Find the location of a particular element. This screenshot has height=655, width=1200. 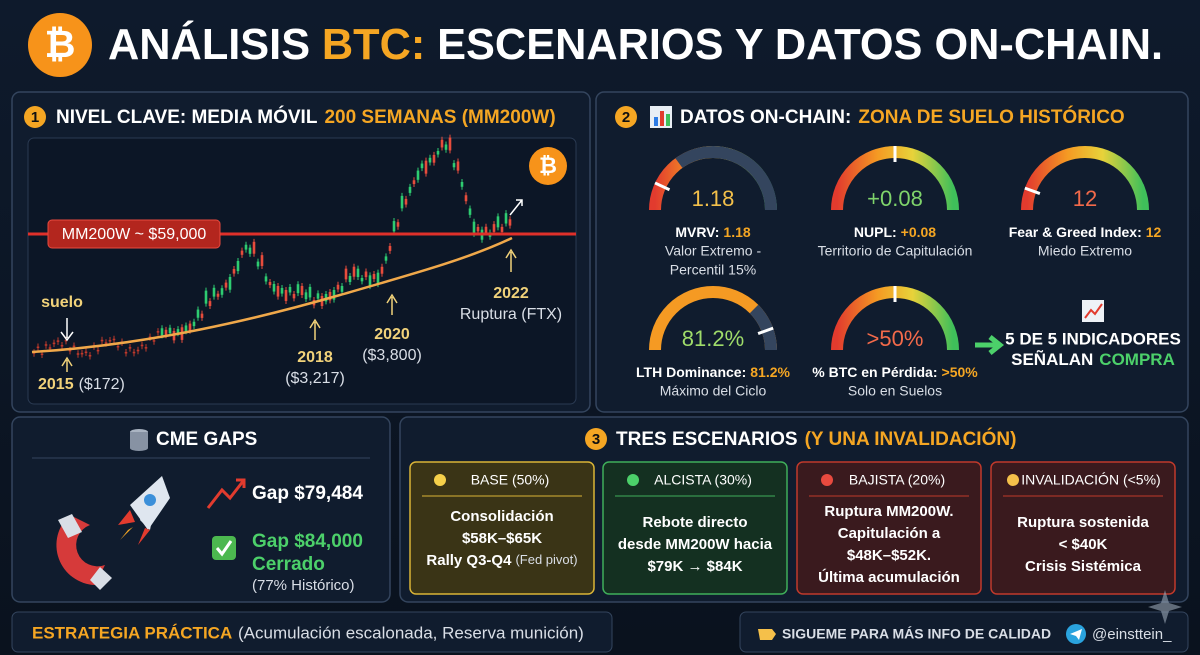

card-title: ALCISTA (30%) is located at coordinates (703, 480).